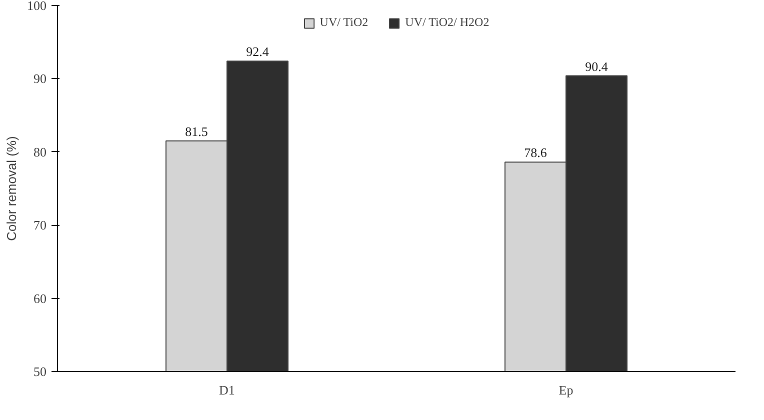  I want to click on y-axis-title: Color removal (%), so click(11, 188).